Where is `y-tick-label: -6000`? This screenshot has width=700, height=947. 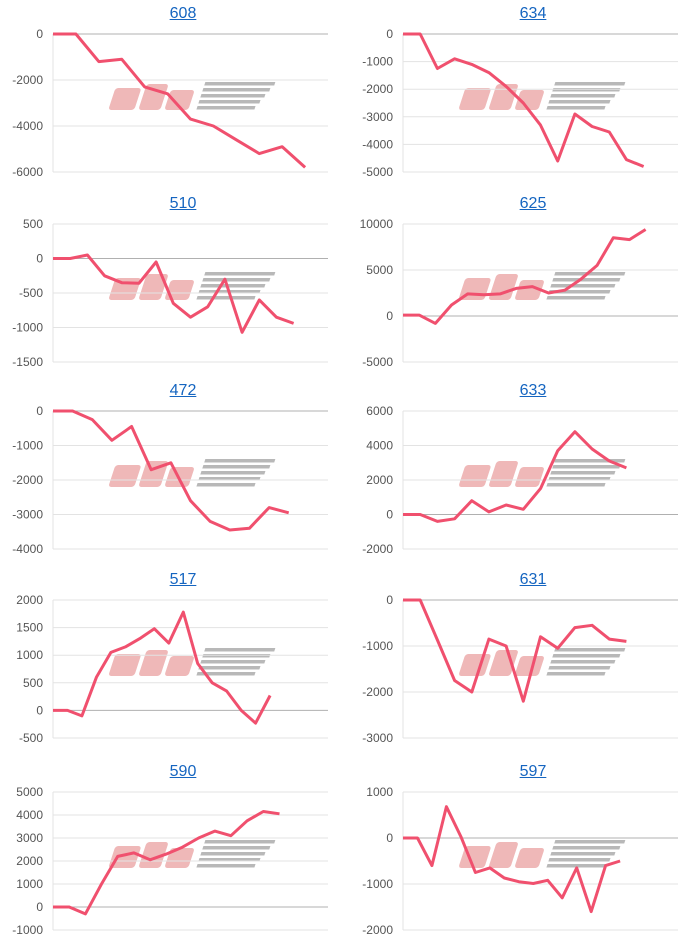 y-tick-label: -6000 is located at coordinates (27, 172).